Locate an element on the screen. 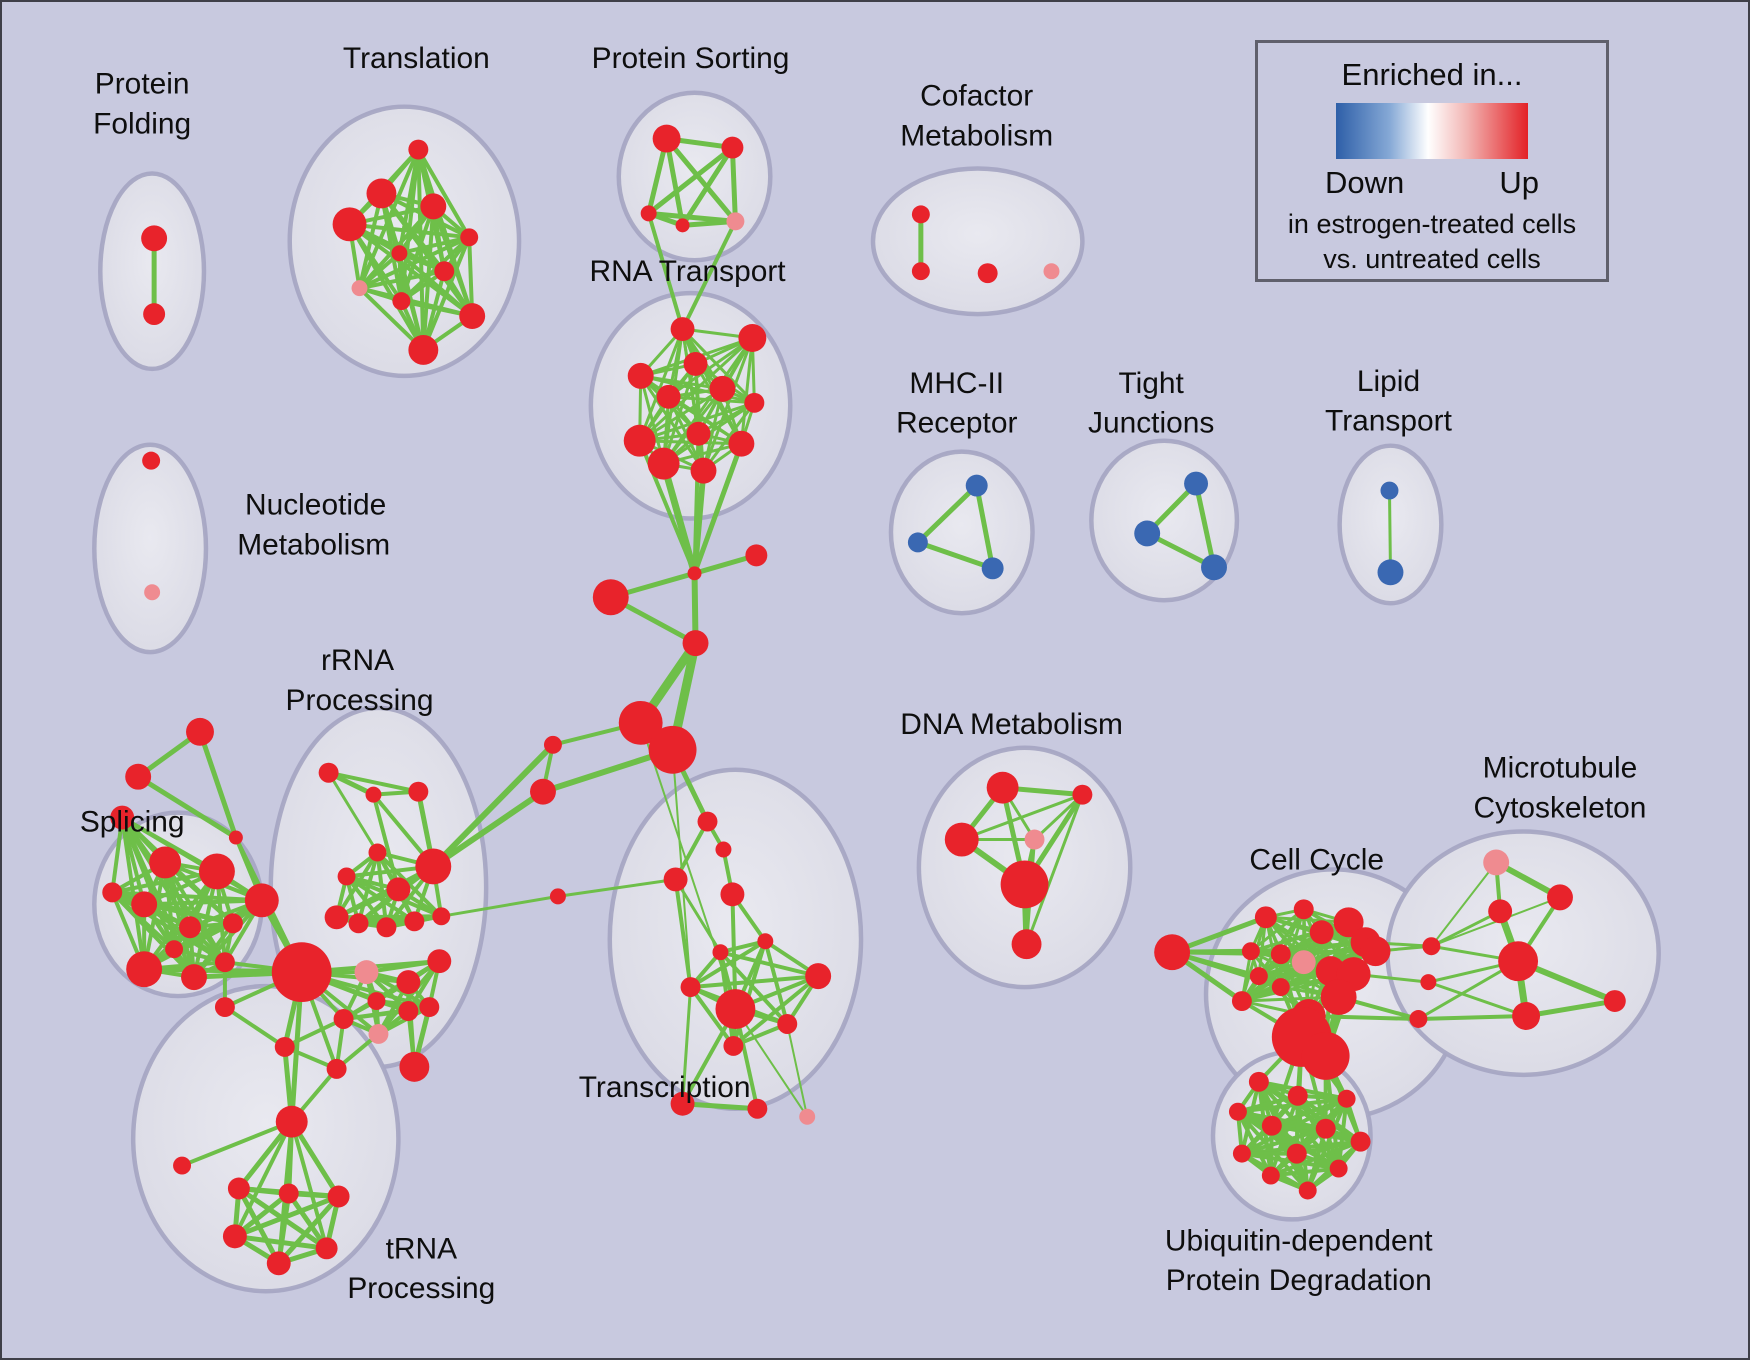 The height and width of the screenshot is (1360, 1750). gene-set-node-h1 is located at coordinates (640, 722).